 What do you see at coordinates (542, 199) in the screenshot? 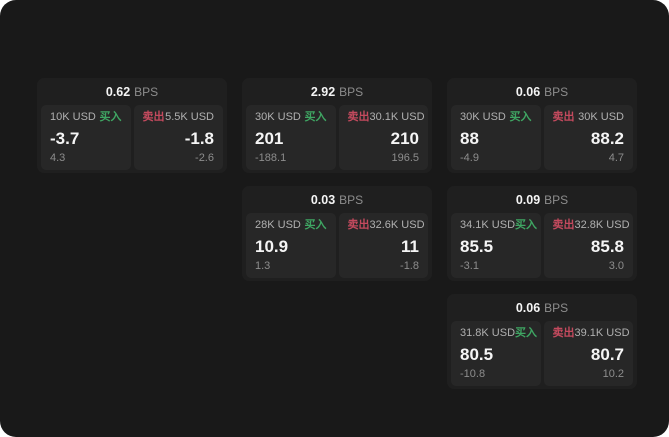
I see `card-header: 0.09 BPS` at bounding box center [542, 199].